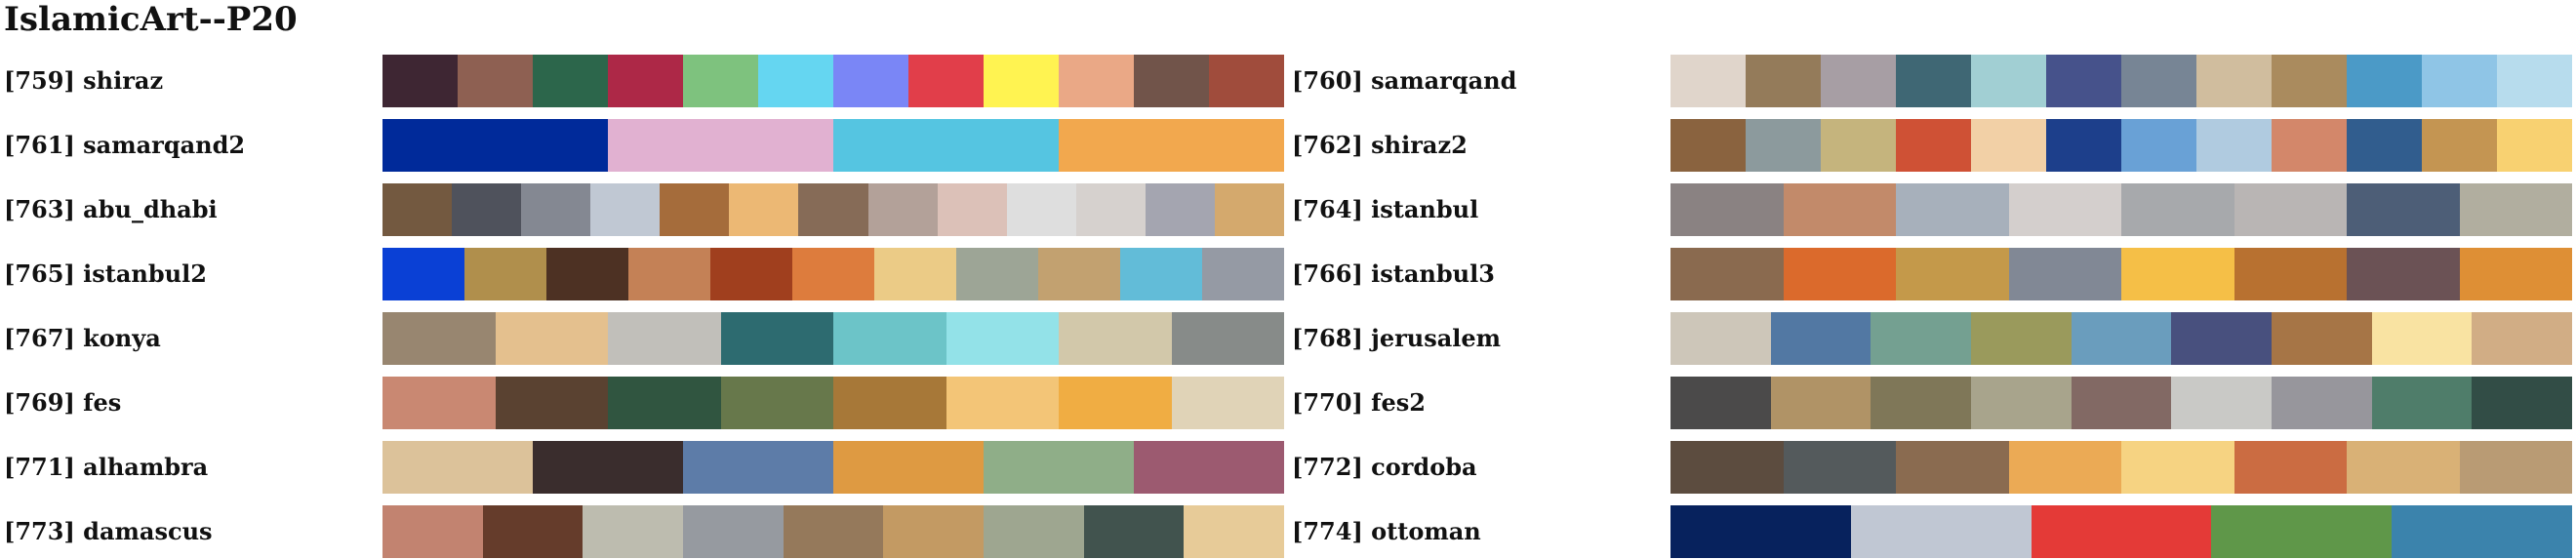 This screenshot has height=559, width=2576. I want to click on palette-row: [759] shiraz, so click(644, 81).